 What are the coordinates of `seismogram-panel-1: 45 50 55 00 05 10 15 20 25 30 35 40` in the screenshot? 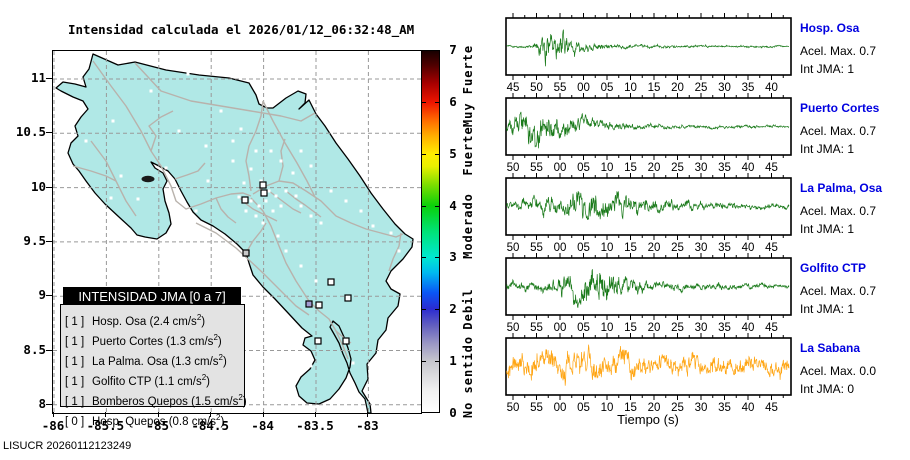 It's located at (648, 53).